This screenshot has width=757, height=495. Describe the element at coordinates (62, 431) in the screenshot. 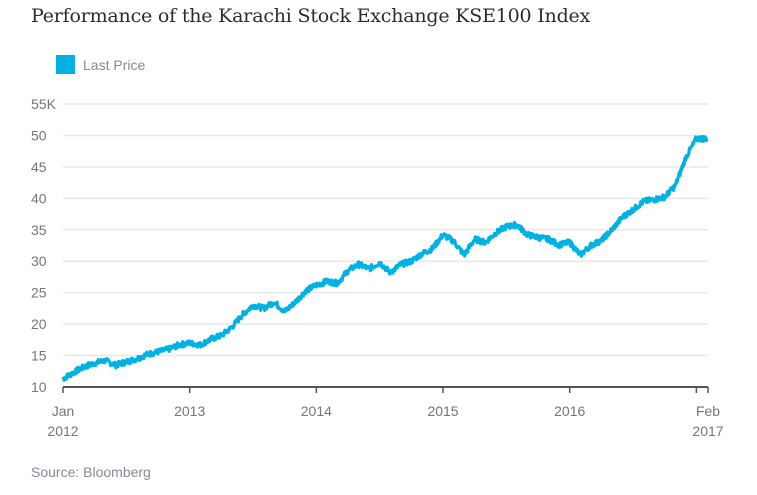

I see `x-tick-label-year: 2012` at that location.